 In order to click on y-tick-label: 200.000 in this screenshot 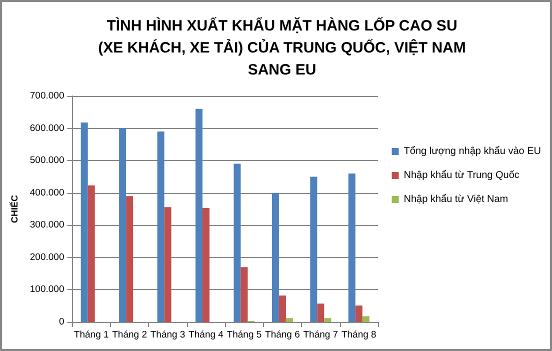, I will do `click(47, 257)`.